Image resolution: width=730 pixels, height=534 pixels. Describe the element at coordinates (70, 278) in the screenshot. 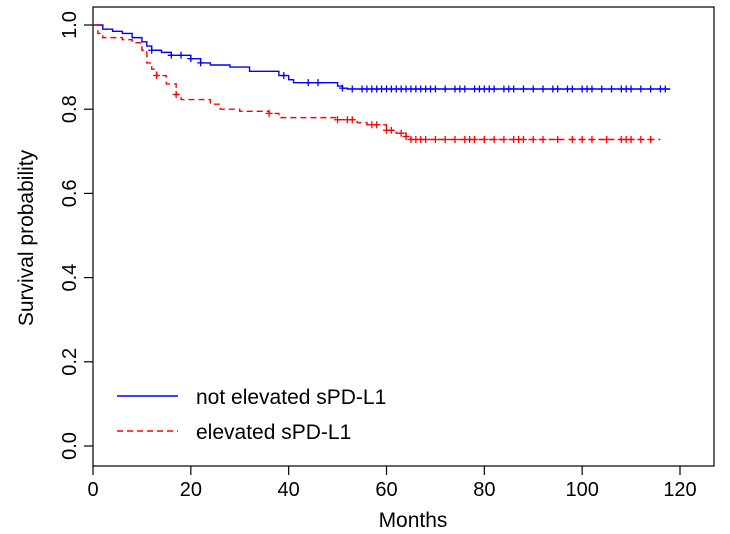

I see `y-tick-label: 0.4` at that location.